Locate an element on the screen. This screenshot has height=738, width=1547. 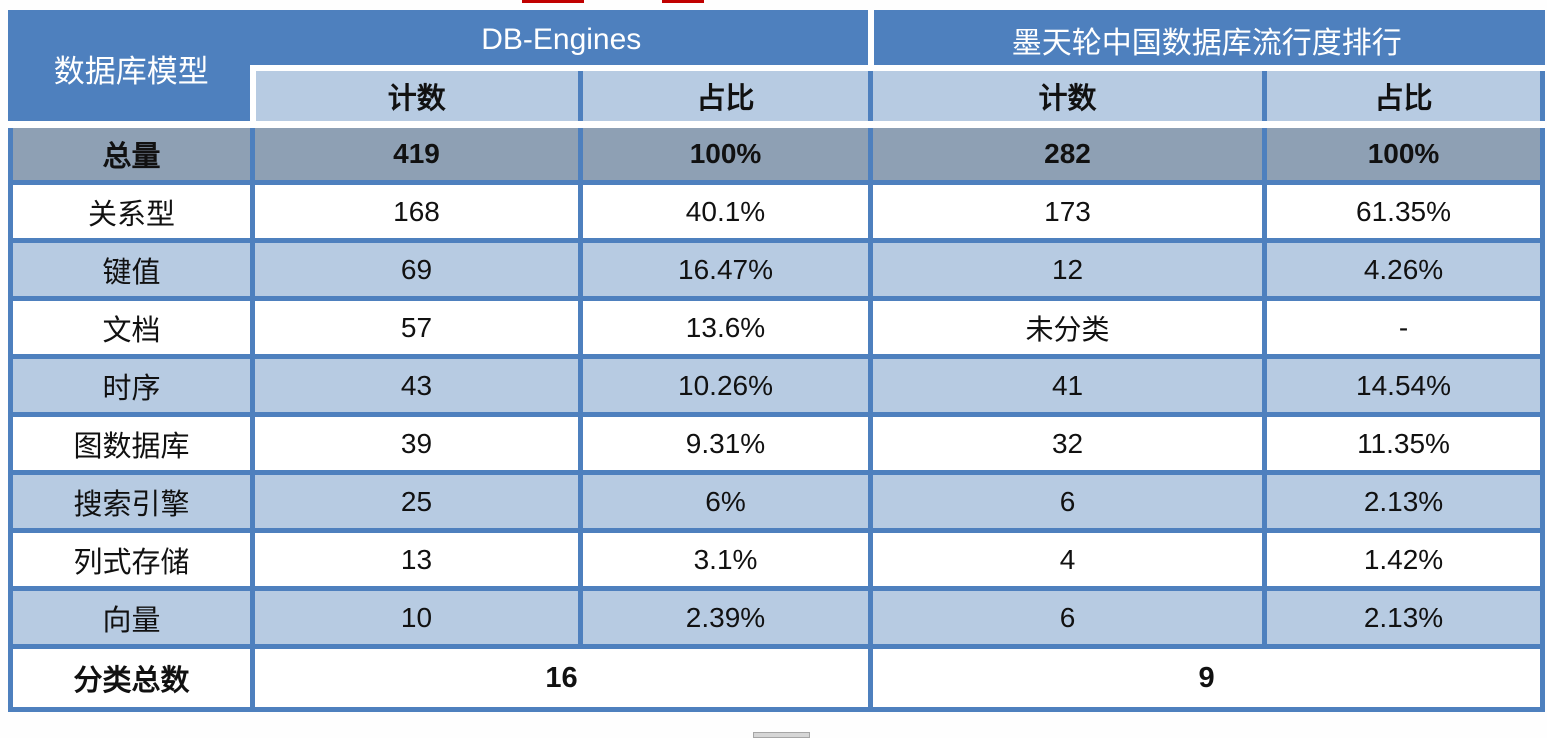
cell: 61.35% is located at coordinates (1404, 211).